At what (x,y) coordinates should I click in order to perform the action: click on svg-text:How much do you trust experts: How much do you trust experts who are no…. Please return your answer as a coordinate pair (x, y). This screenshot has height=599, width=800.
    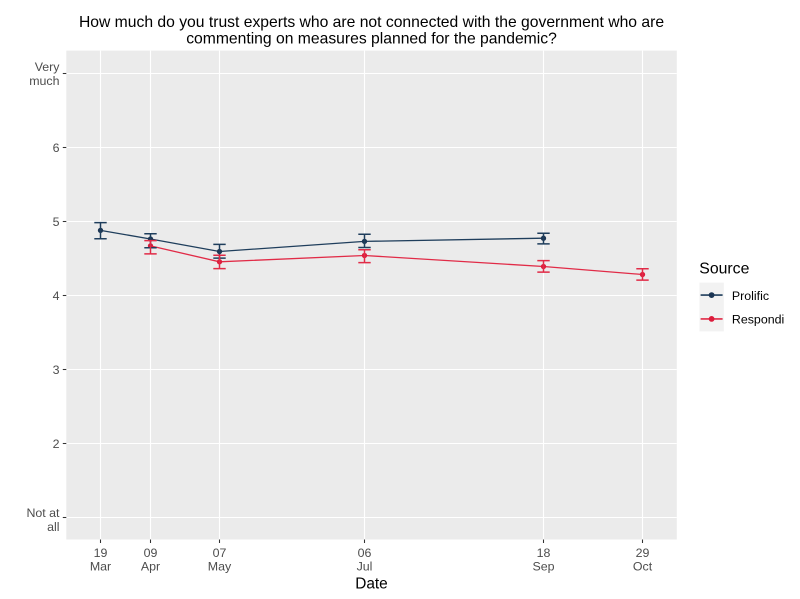
    Looking at the image, I should click on (371, 22).